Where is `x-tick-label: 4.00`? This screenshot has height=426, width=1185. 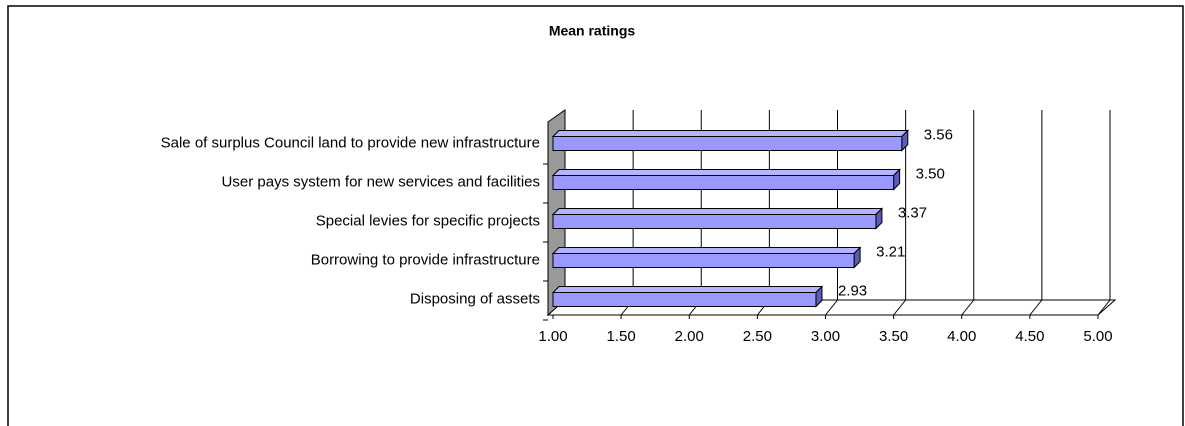 x-tick-label: 4.00 is located at coordinates (961, 336).